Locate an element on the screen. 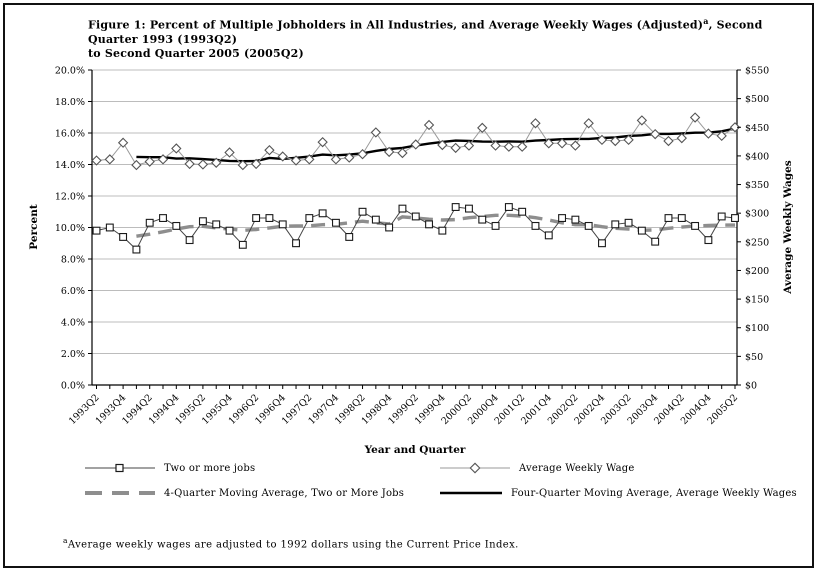 This screenshot has width=817, height=571. svg-text: 14.0% is located at coordinates (70, 165).